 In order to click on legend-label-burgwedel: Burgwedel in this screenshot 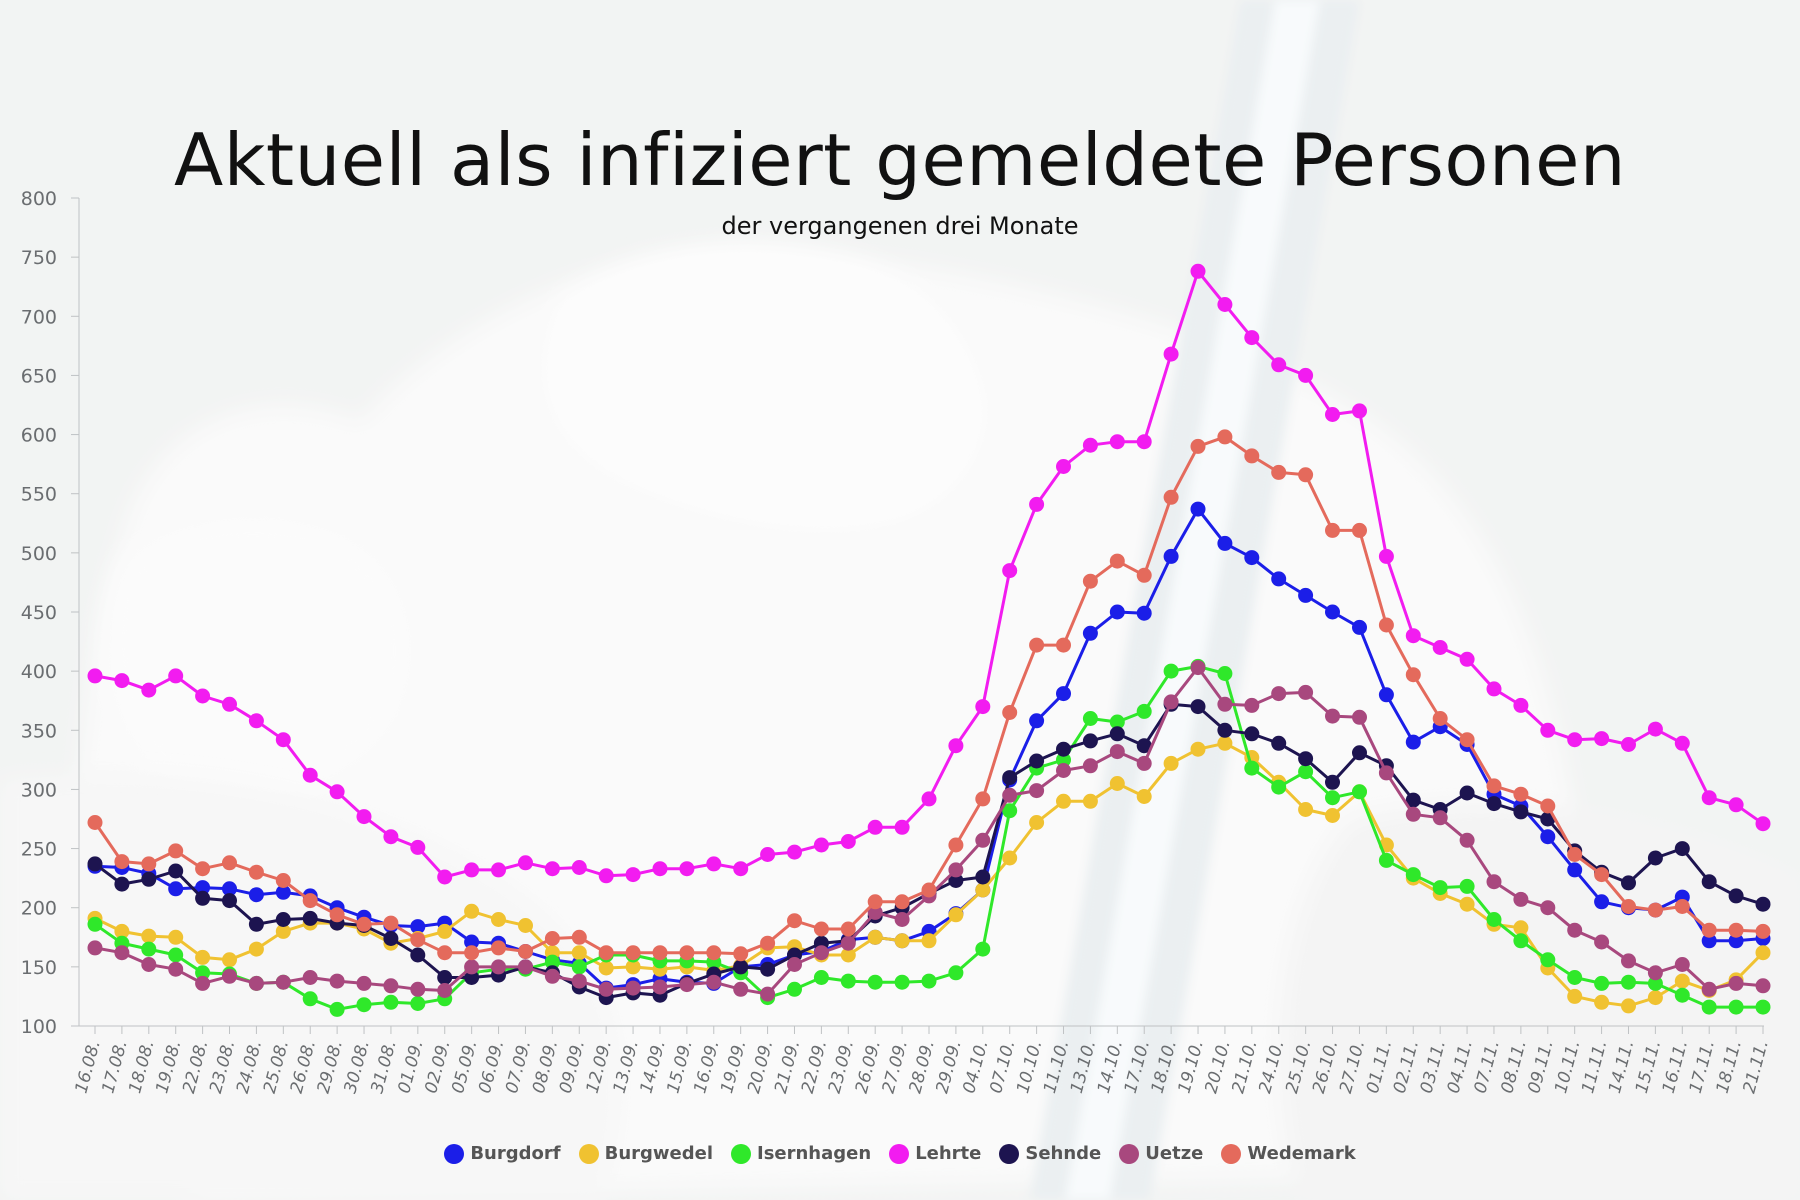, I will do `click(658, 1153)`.